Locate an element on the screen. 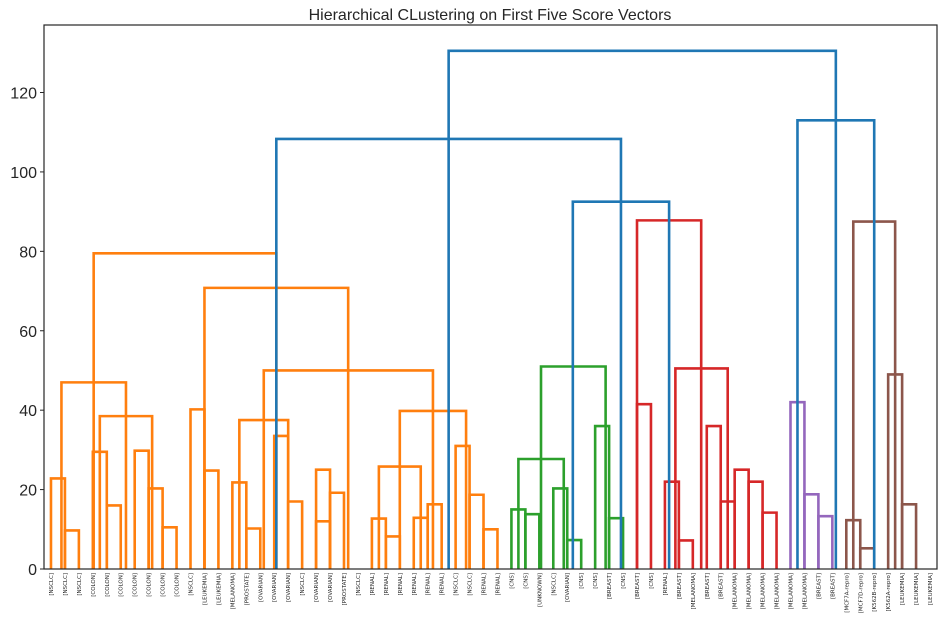  y-tick-label: 80 is located at coordinates (28, 252).